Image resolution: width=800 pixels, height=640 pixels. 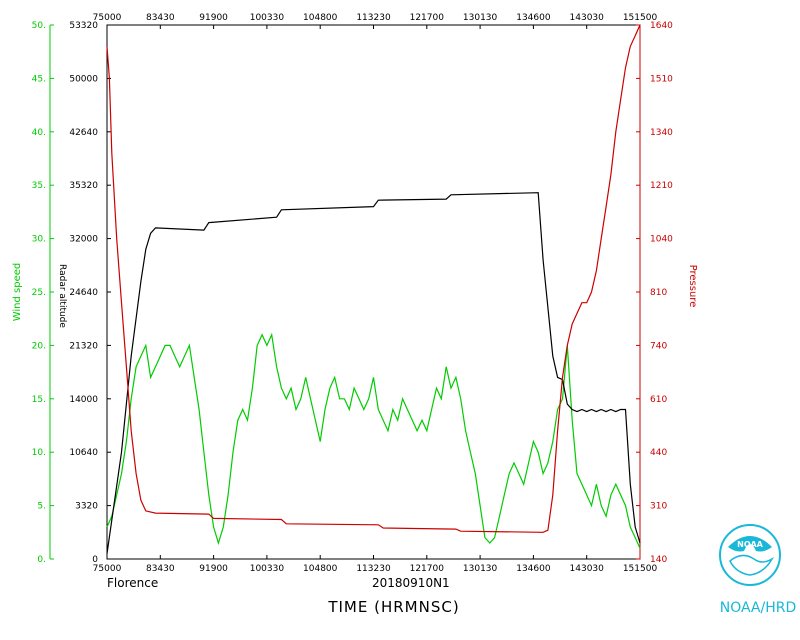 I want to click on x-tick-label-top: 151500, so click(x=640, y=18).